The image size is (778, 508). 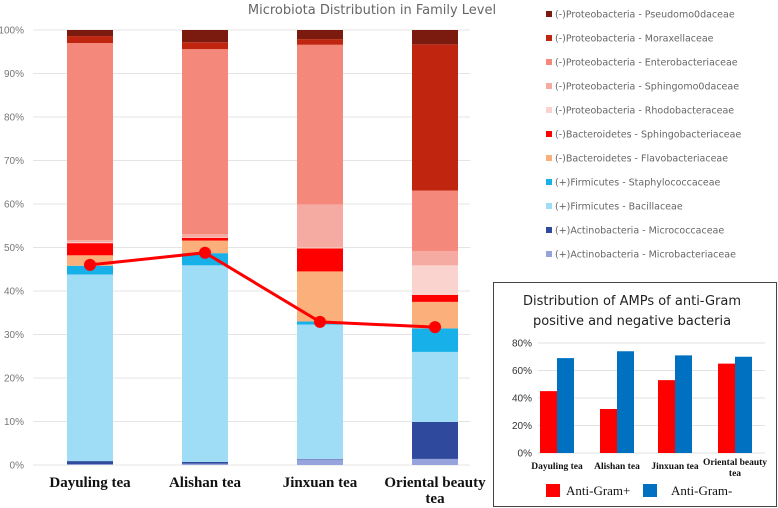 What do you see at coordinates (14, 205) in the screenshot?
I see `y-tick-label: 60%` at bounding box center [14, 205].